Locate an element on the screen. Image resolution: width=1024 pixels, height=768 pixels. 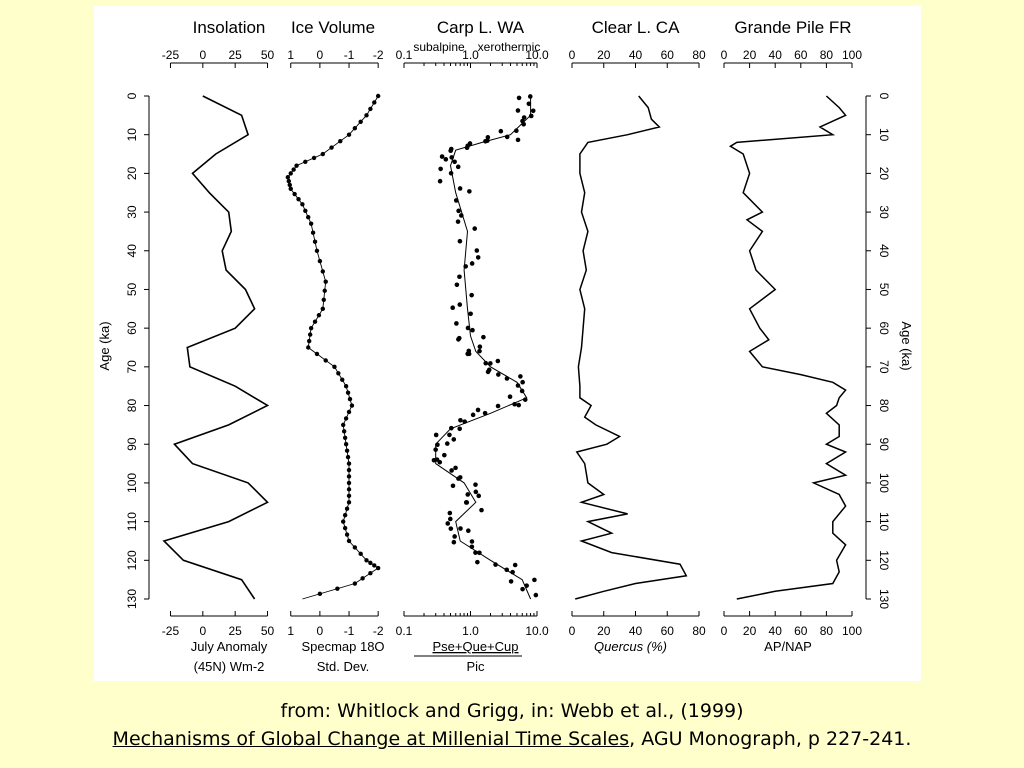
ice-volume-bottom-tick-label: 1 is located at coordinates (290, 631).